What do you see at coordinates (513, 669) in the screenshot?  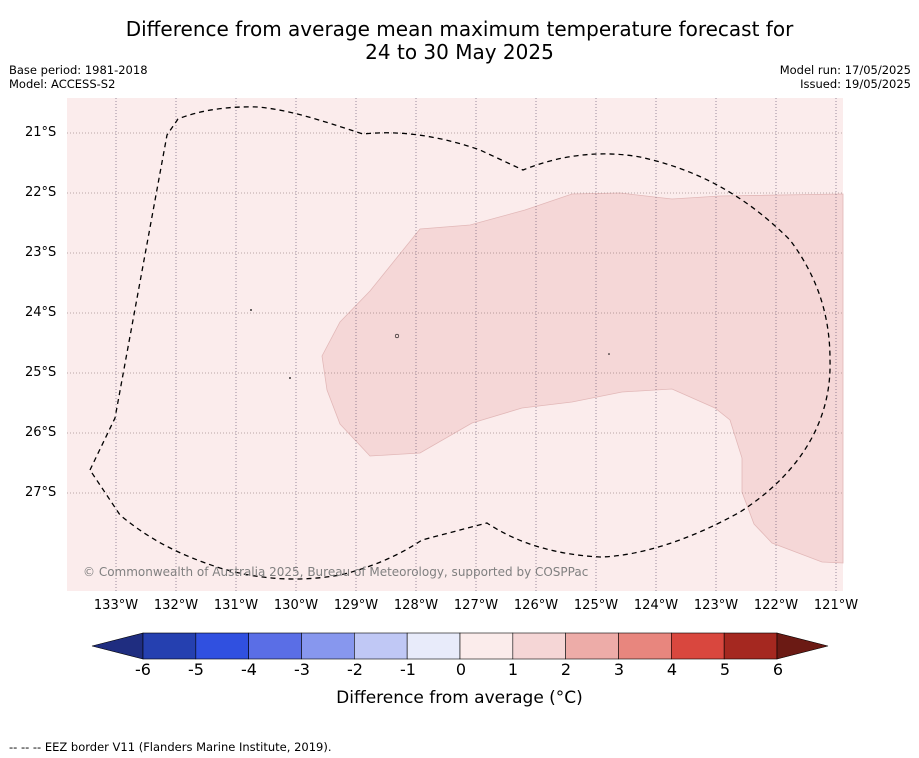 I see `colorbar-tick-label: 1` at bounding box center [513, 669].